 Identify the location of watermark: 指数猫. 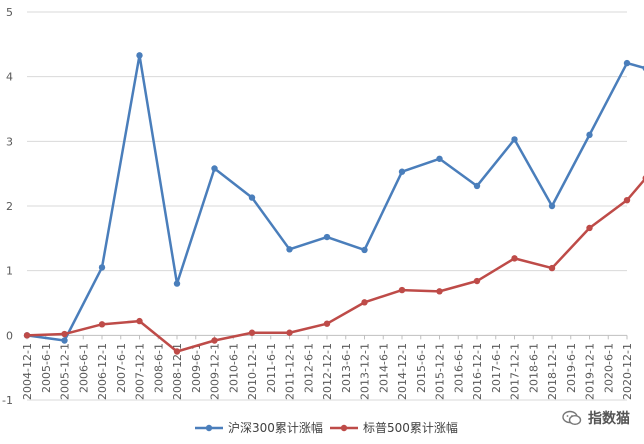
(596, 418).